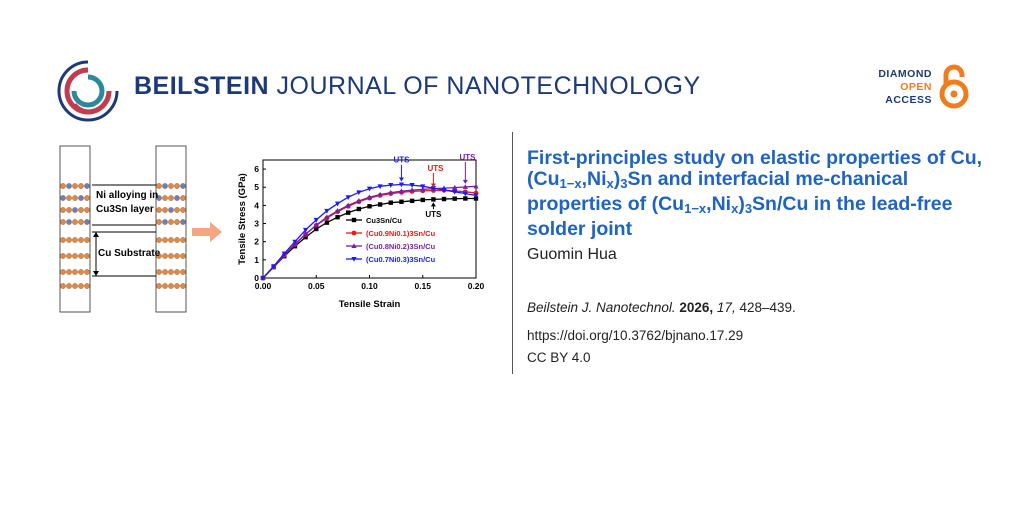  What do you see at coordinates (369, 286) in the screenshot?
I see `x-tick-label: 0.10` at bounding box center [369, 286].